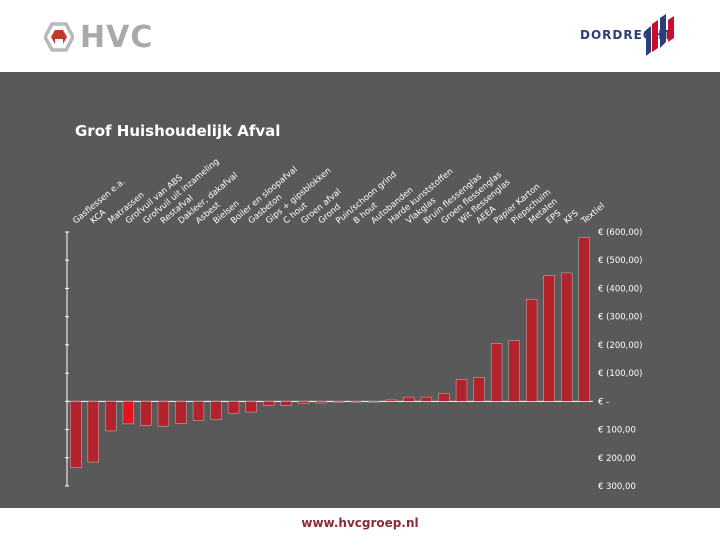  I want to click on footer-bar: www.hvcgroep.nl, so click(360, 524).